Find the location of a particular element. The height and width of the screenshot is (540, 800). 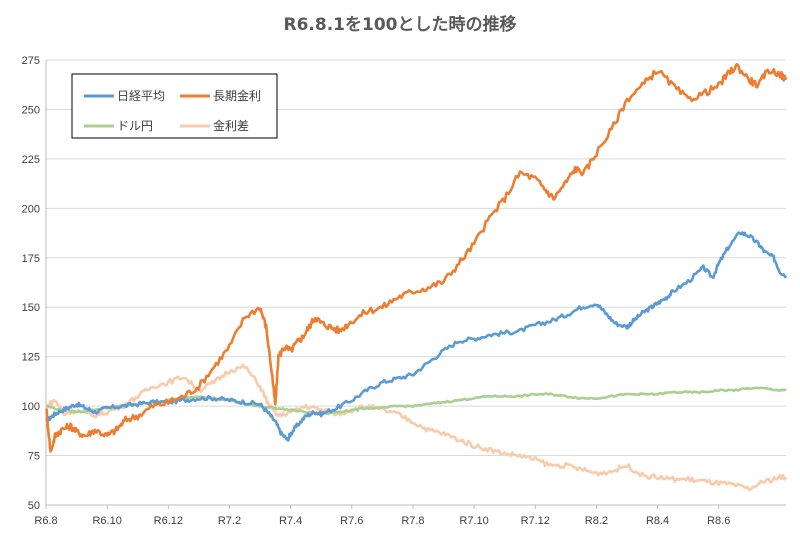

y-tick-labels: 50 75 100 125 150 175 200 225 250 275 is located at coordinates (31, 283).